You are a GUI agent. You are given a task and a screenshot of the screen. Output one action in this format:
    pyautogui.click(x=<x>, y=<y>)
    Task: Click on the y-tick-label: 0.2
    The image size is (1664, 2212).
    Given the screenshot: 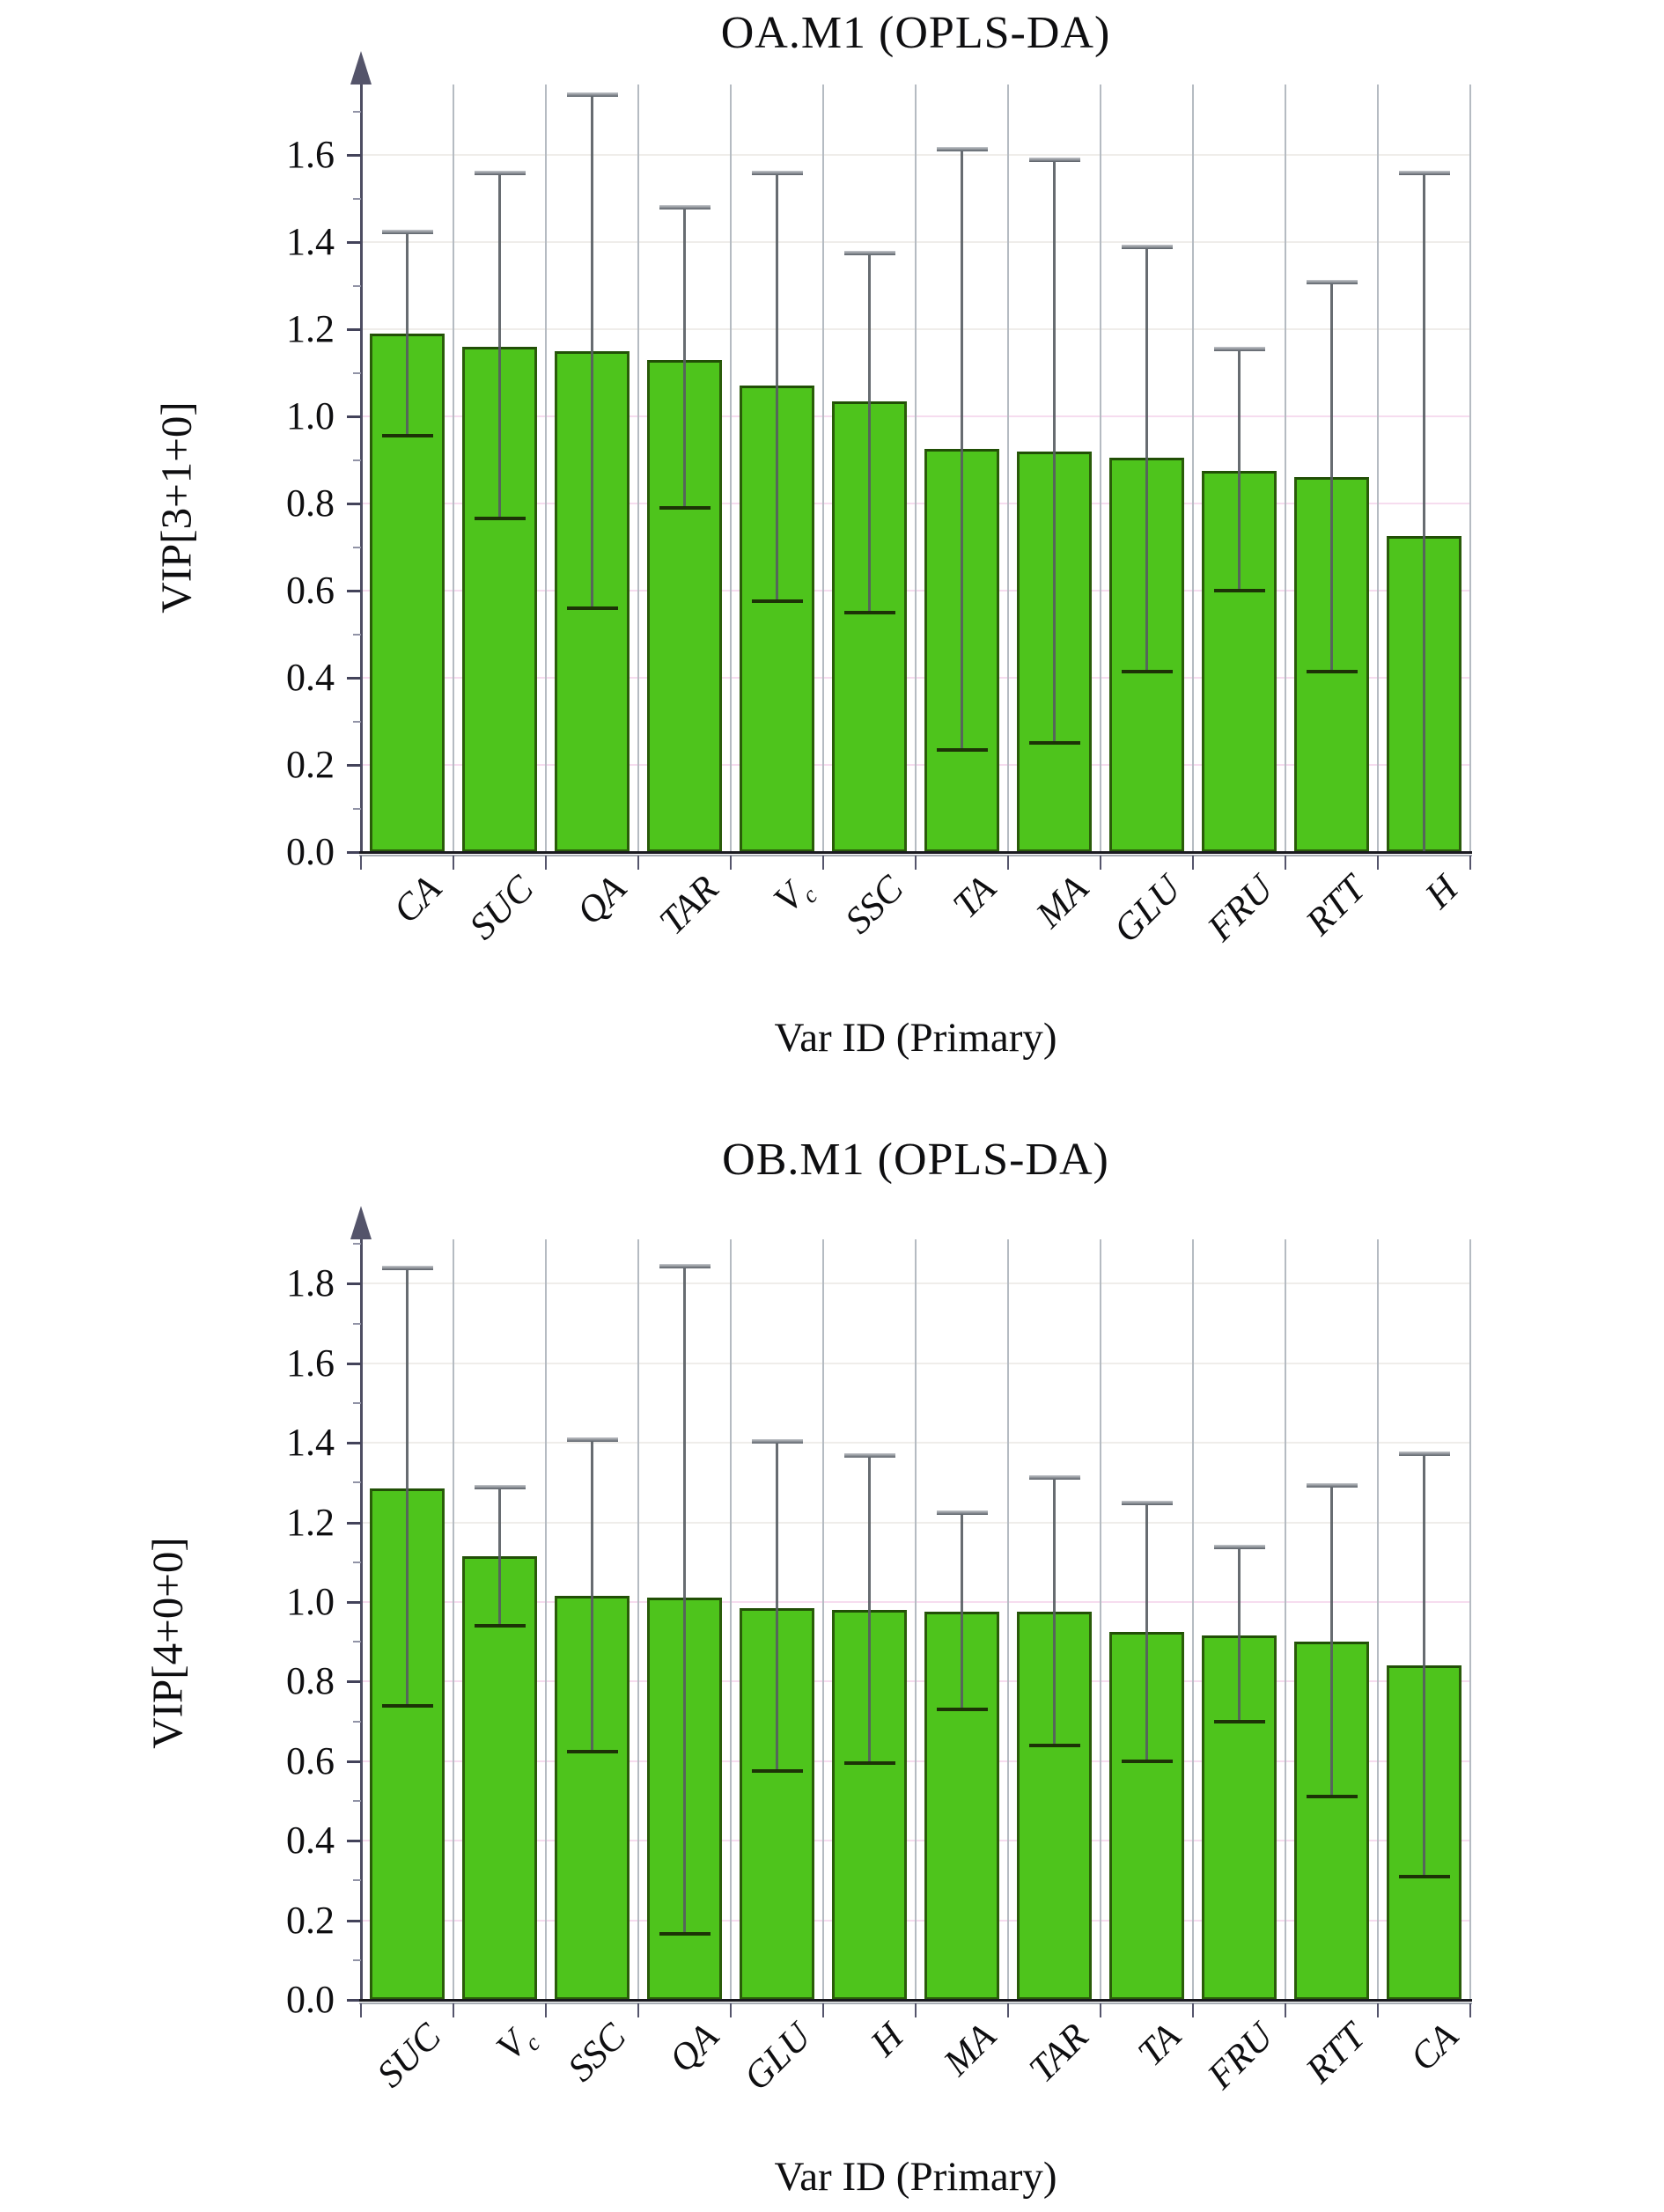 What is the action you would take?
    pyautogui.click(x=310, y=1920)
    